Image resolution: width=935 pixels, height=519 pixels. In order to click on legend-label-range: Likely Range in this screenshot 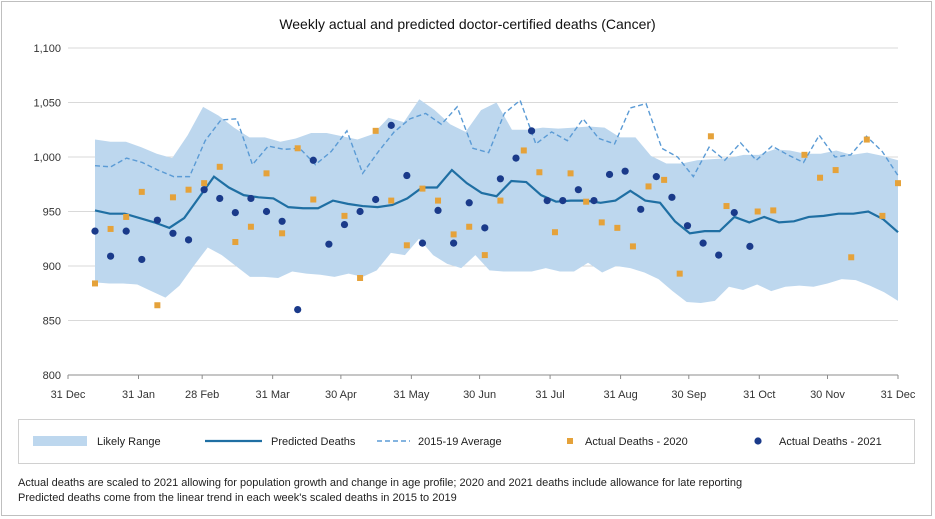, I will do `click(129, 442)`.